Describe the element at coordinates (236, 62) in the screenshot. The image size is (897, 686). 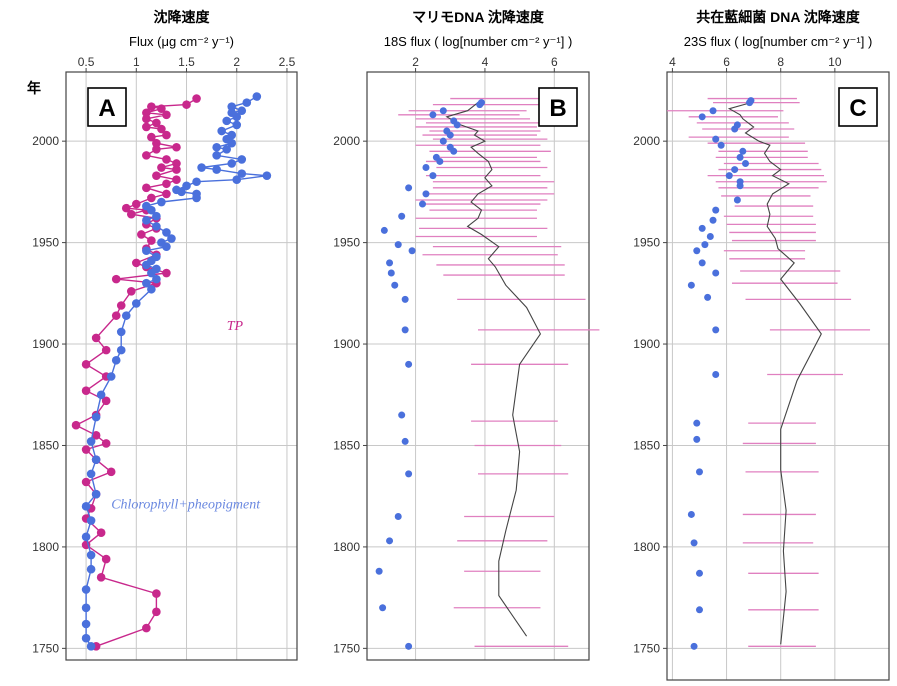
I see `x-tick-label: 2` at that location.